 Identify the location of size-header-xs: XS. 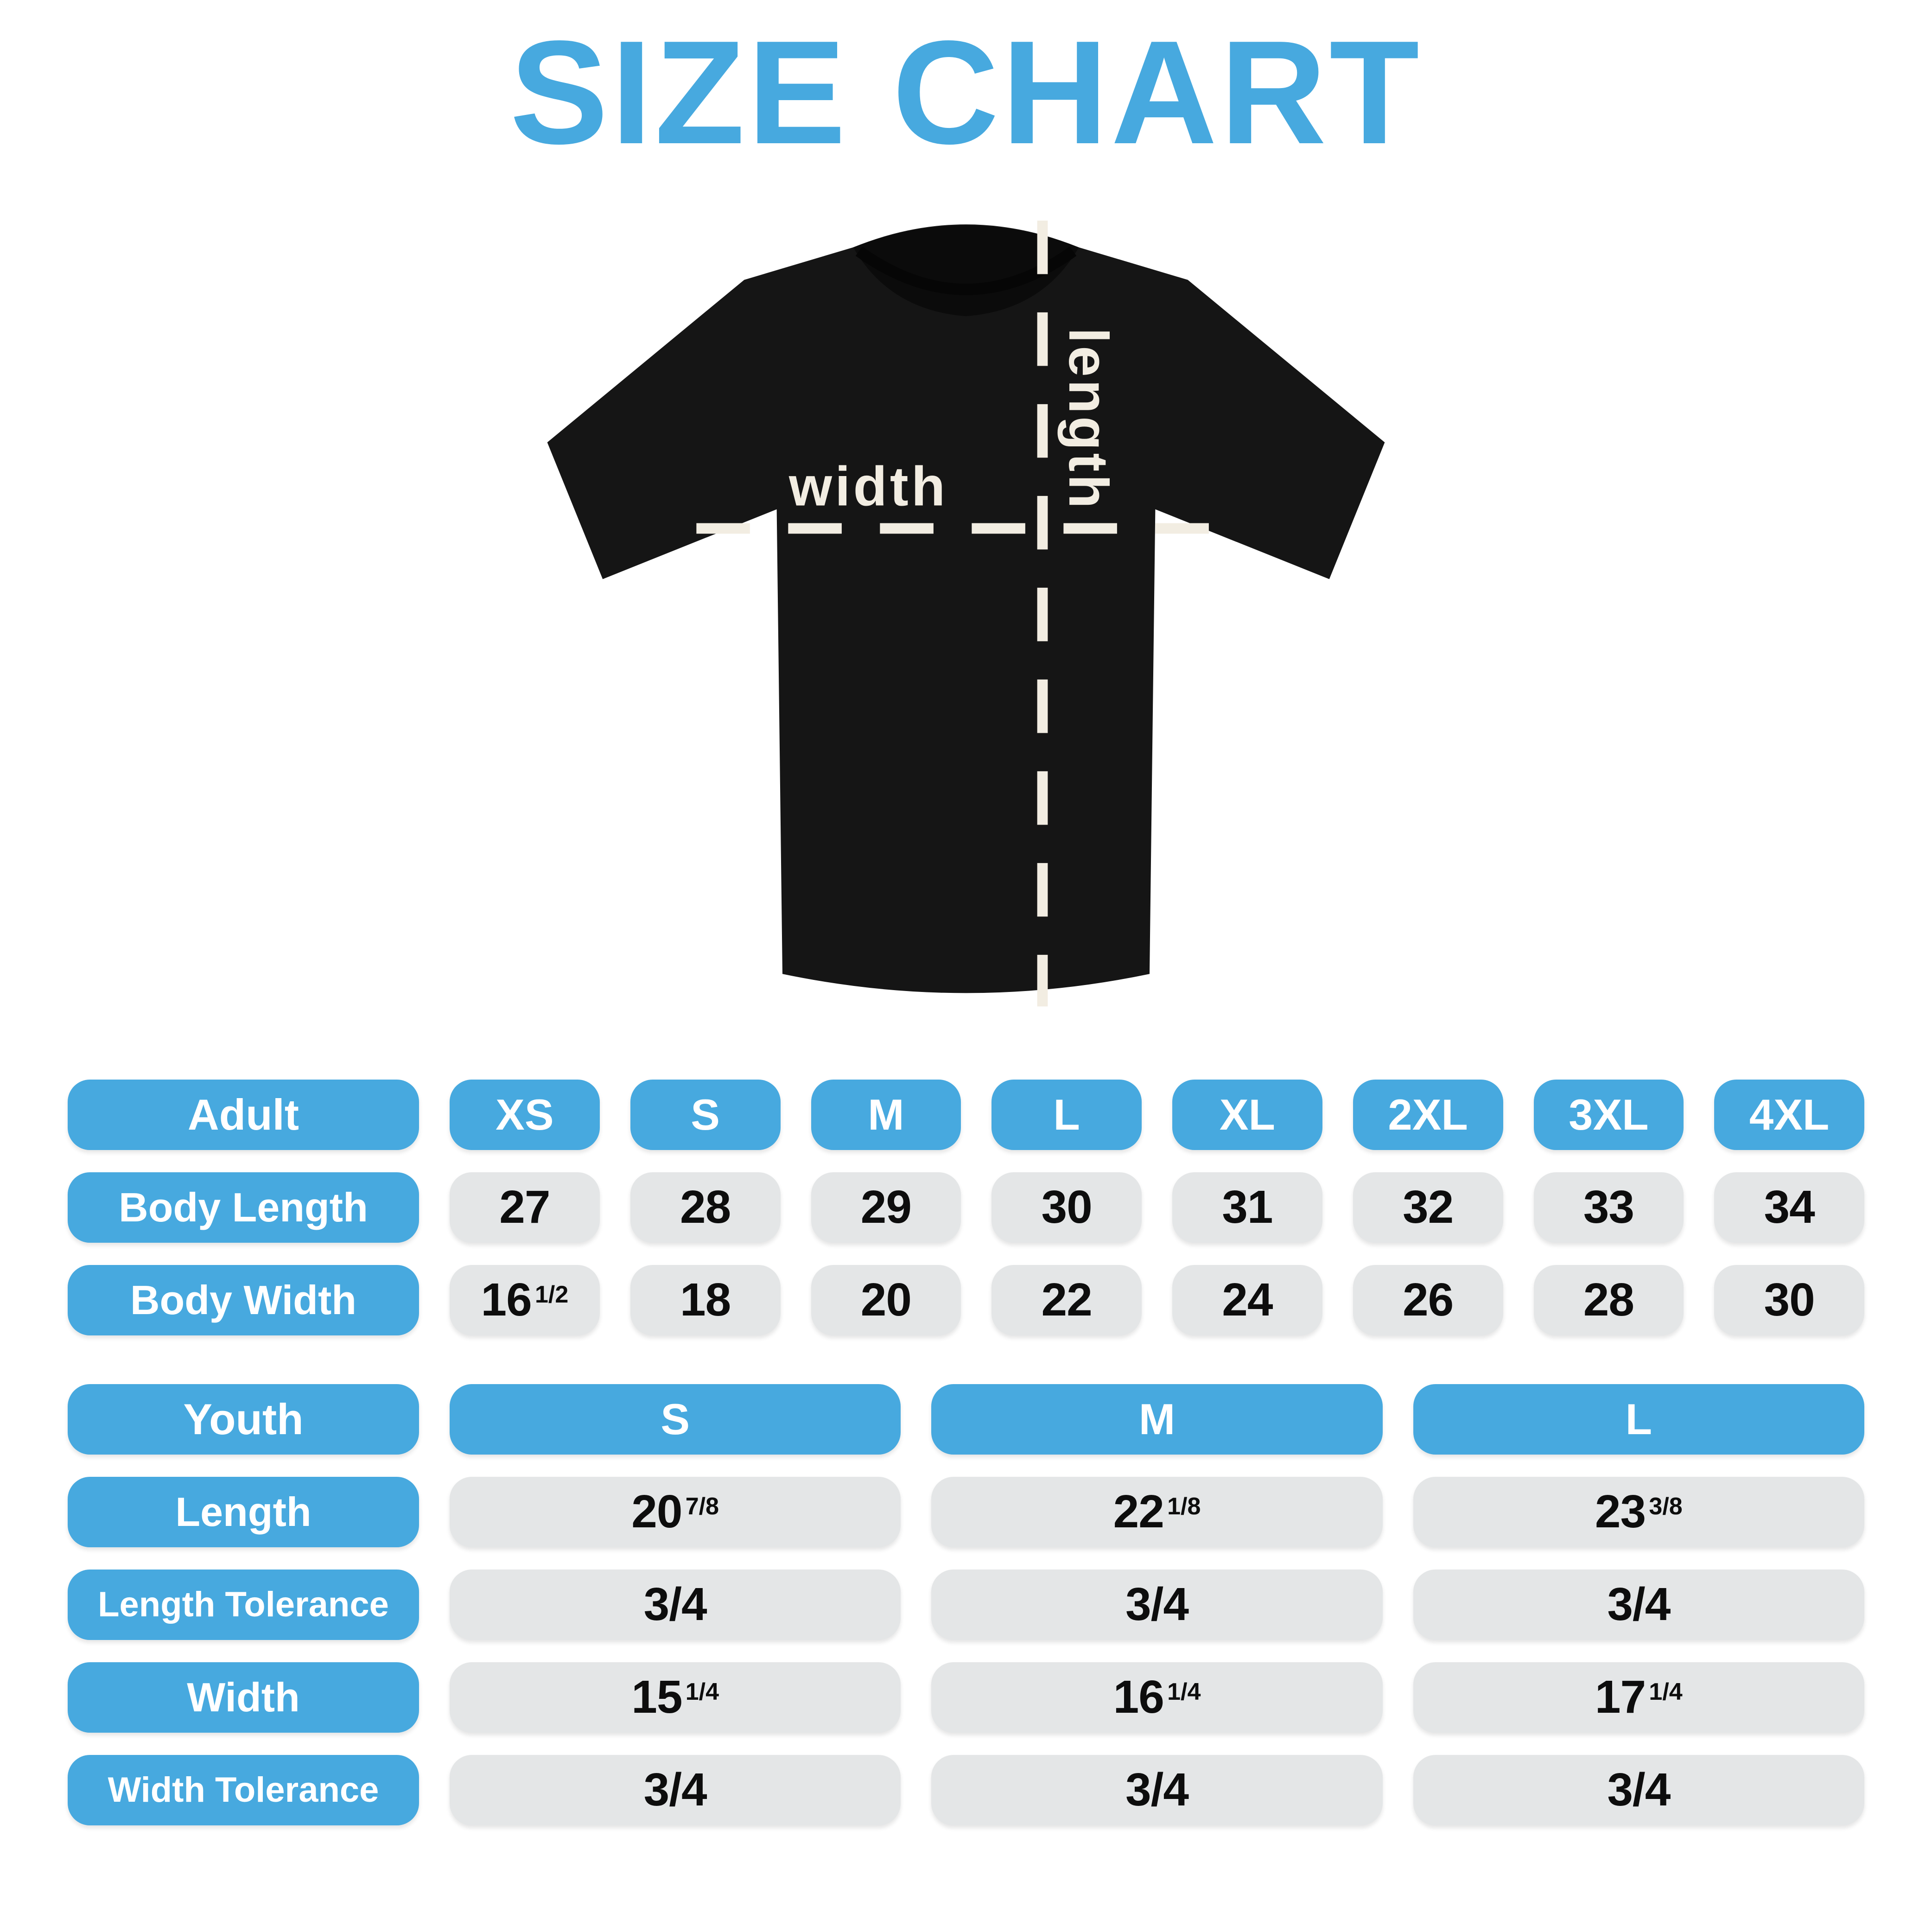
(525, 1114).